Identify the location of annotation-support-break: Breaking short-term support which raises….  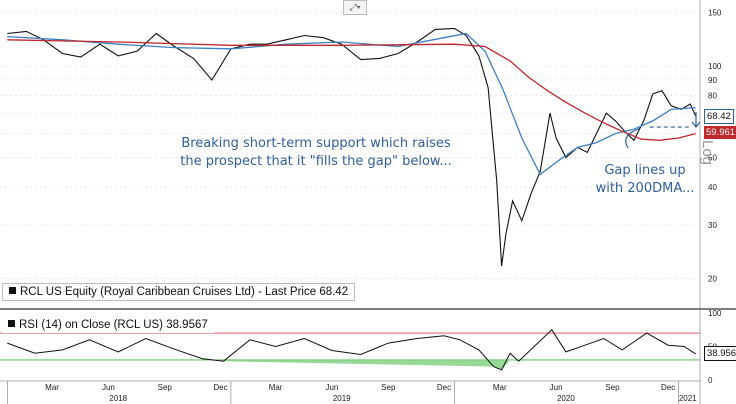
(316, 152).